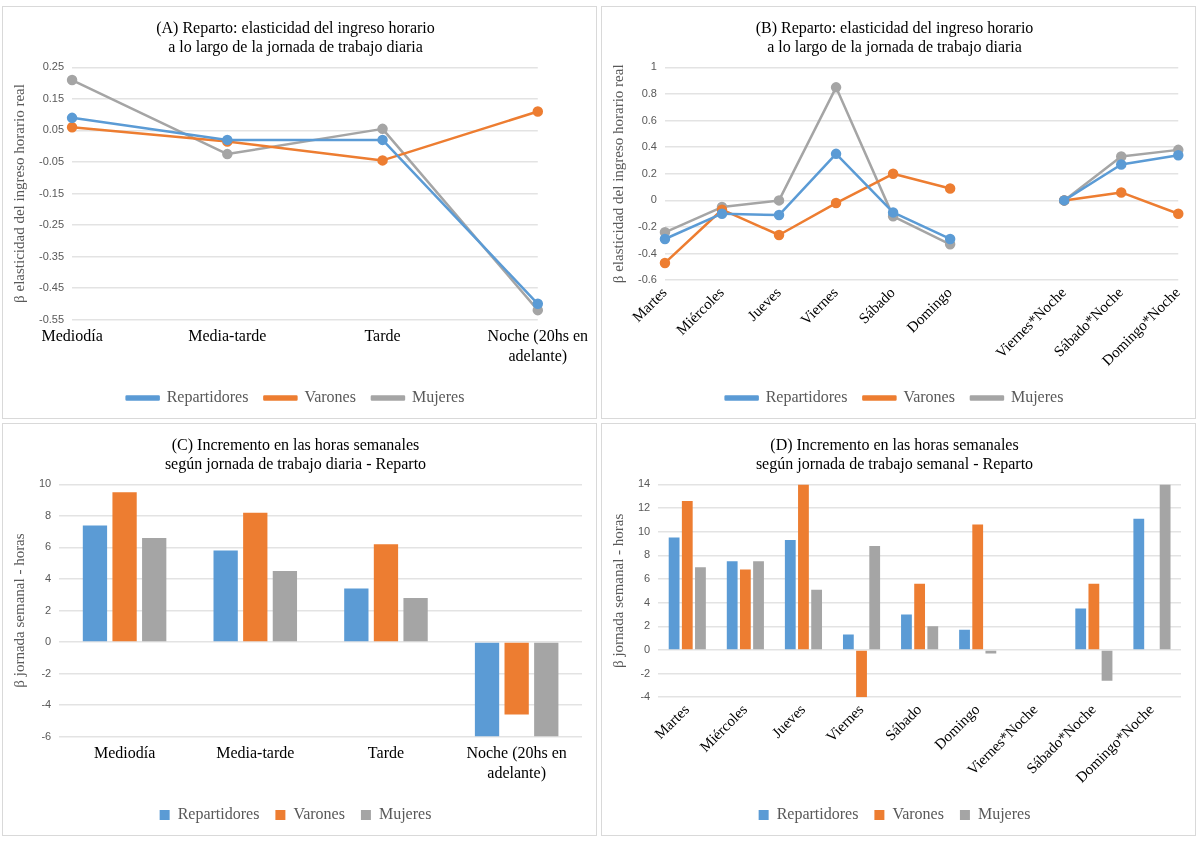 This screenshot has width=1198, height=843. What do you see at coordinates (295, 454) in the screenshot?
I see `chart-title: (C) Incremento en las horas semanales según jornada de trabajo diaria - Reparto` at bounding box center [295, 454].